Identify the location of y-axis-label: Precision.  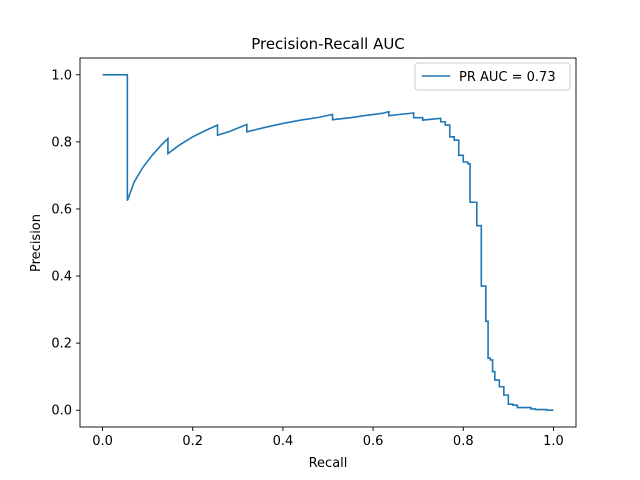
(36, 243).